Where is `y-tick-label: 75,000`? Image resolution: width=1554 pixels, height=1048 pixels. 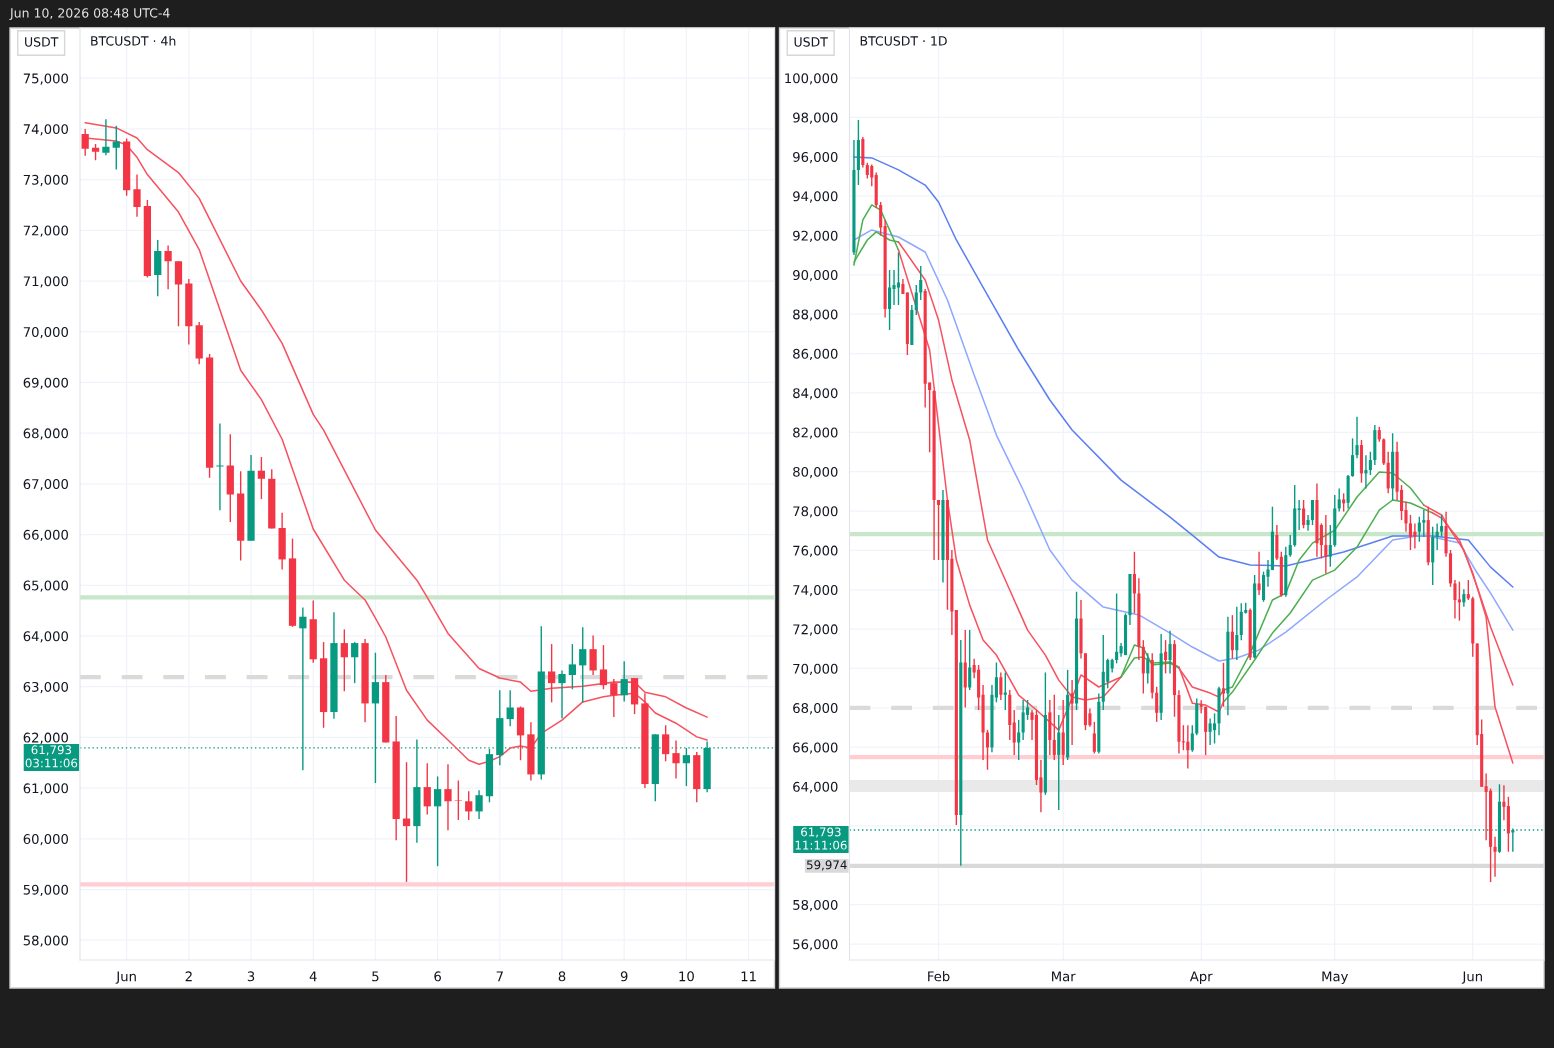
y-tick-label: 75,000 is located at coordinates (46, 79).